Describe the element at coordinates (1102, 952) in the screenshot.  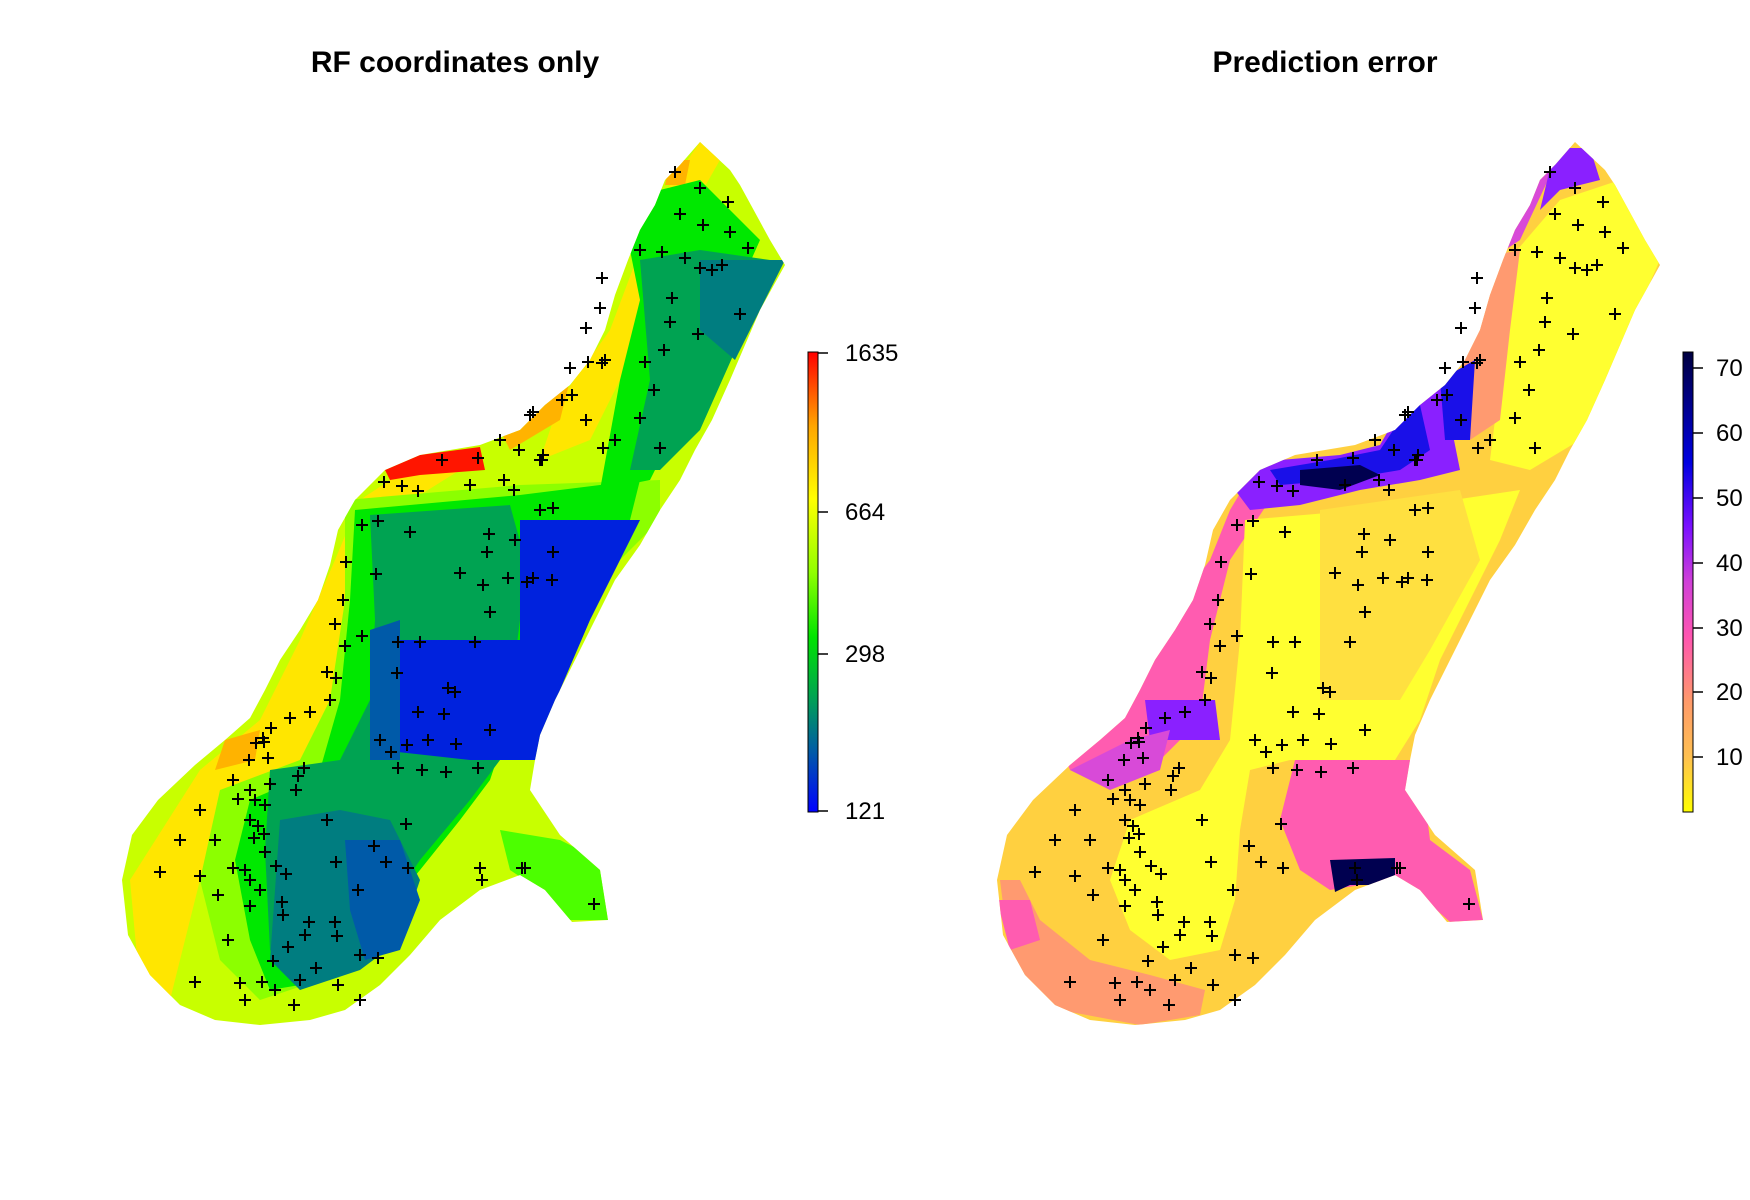
I see `zone-salmon-sw` at that location.